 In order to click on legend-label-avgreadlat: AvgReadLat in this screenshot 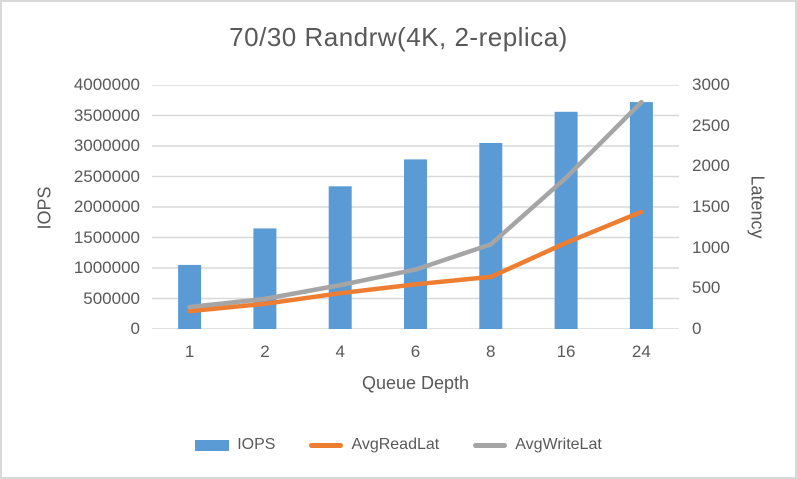, I will do `click(395, 444)`.